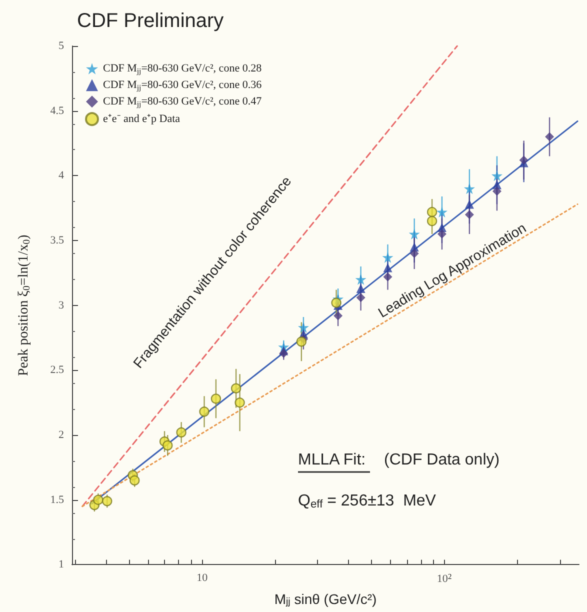 This screenshot has width=587, height=612. What do you see at coordinates (57, 500) in the screenshot?
I see `y-tick-label: 1.5` at bounding box center [57, 500].